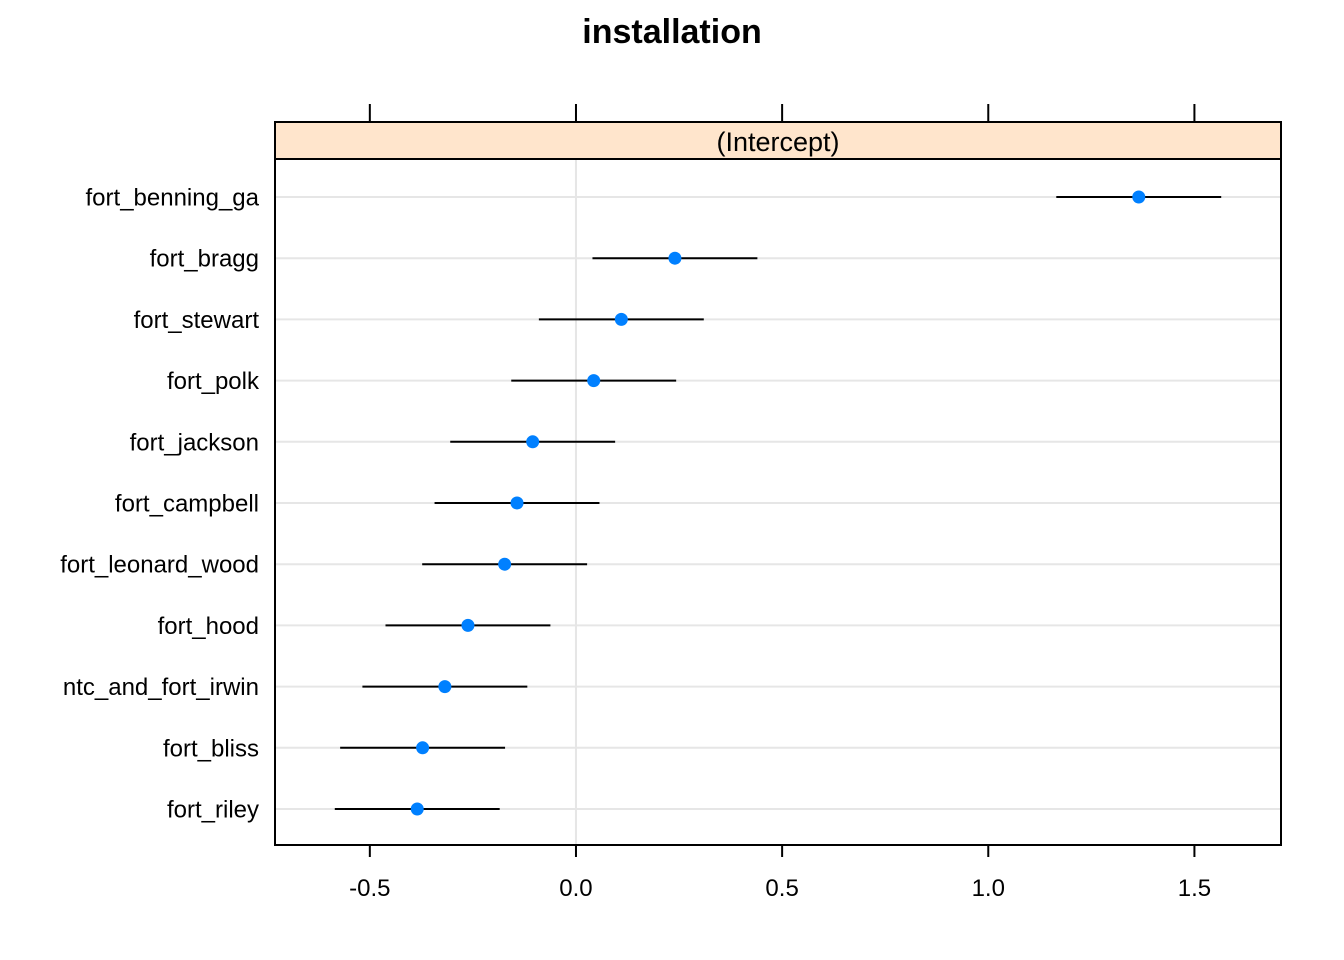 The image size is (1344, 960). Describe the element at coordinates (197, 320) in the screenshot. I see `y-tick-label: fort_stewart` at that location.